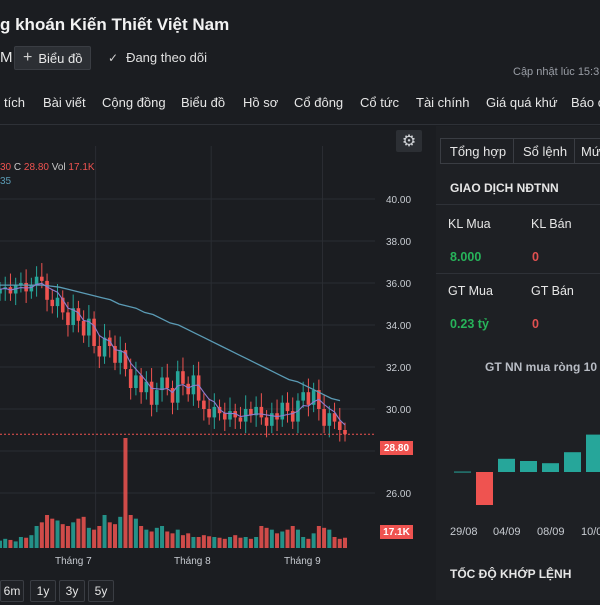 The width and height of the screenshot is (600, 605). Describe the element at coordinates (319, 102) in the screenshot. I see `nav-item-shareholders: Cổ đông` at that location.